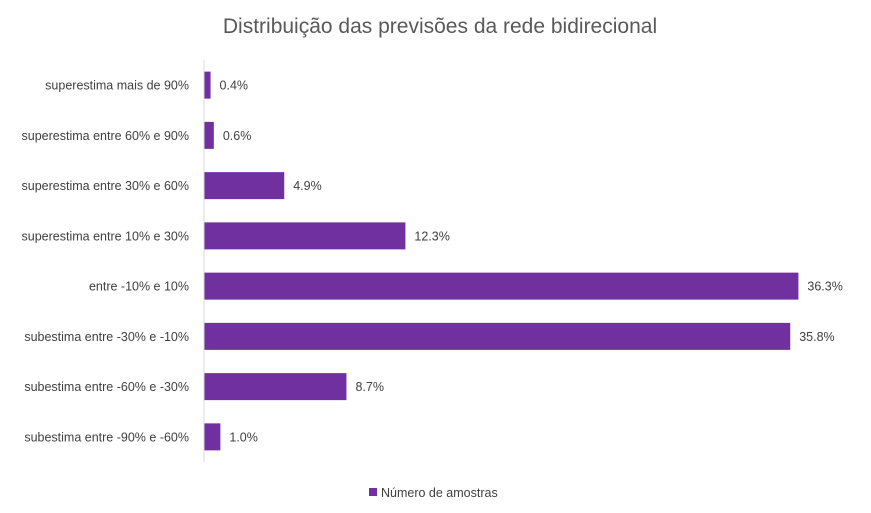 The height and width of the screenshot is (513, 871). Describe the element at coordinates (243, 437) in the screenshot. I see `value-label-7: 1.0%` at that location.